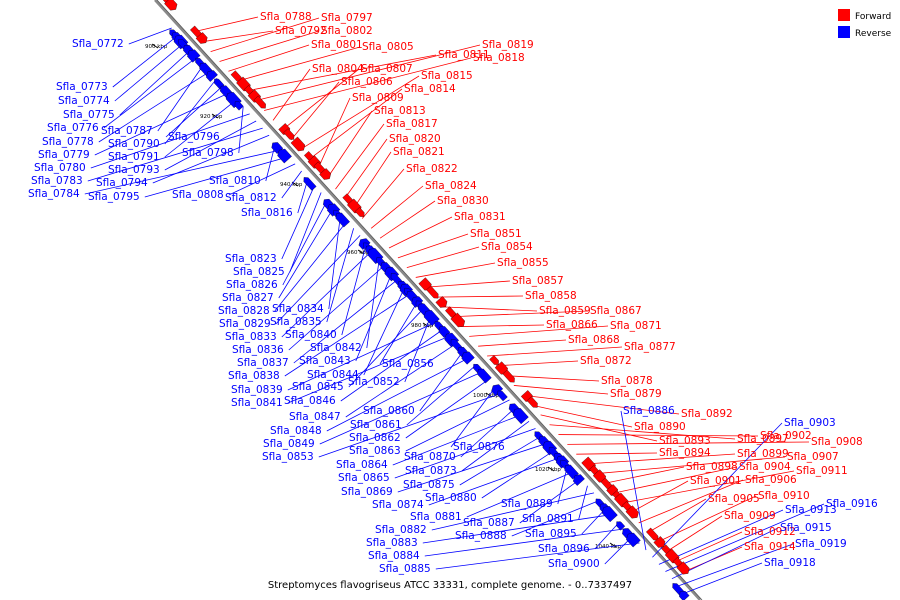 This screenshot has width=900, height=600. What do you see at coordinates (765, 467) in the screenshot?
I see `forward-gene-label: Sfla_0904` at bounding box center [765, 467].